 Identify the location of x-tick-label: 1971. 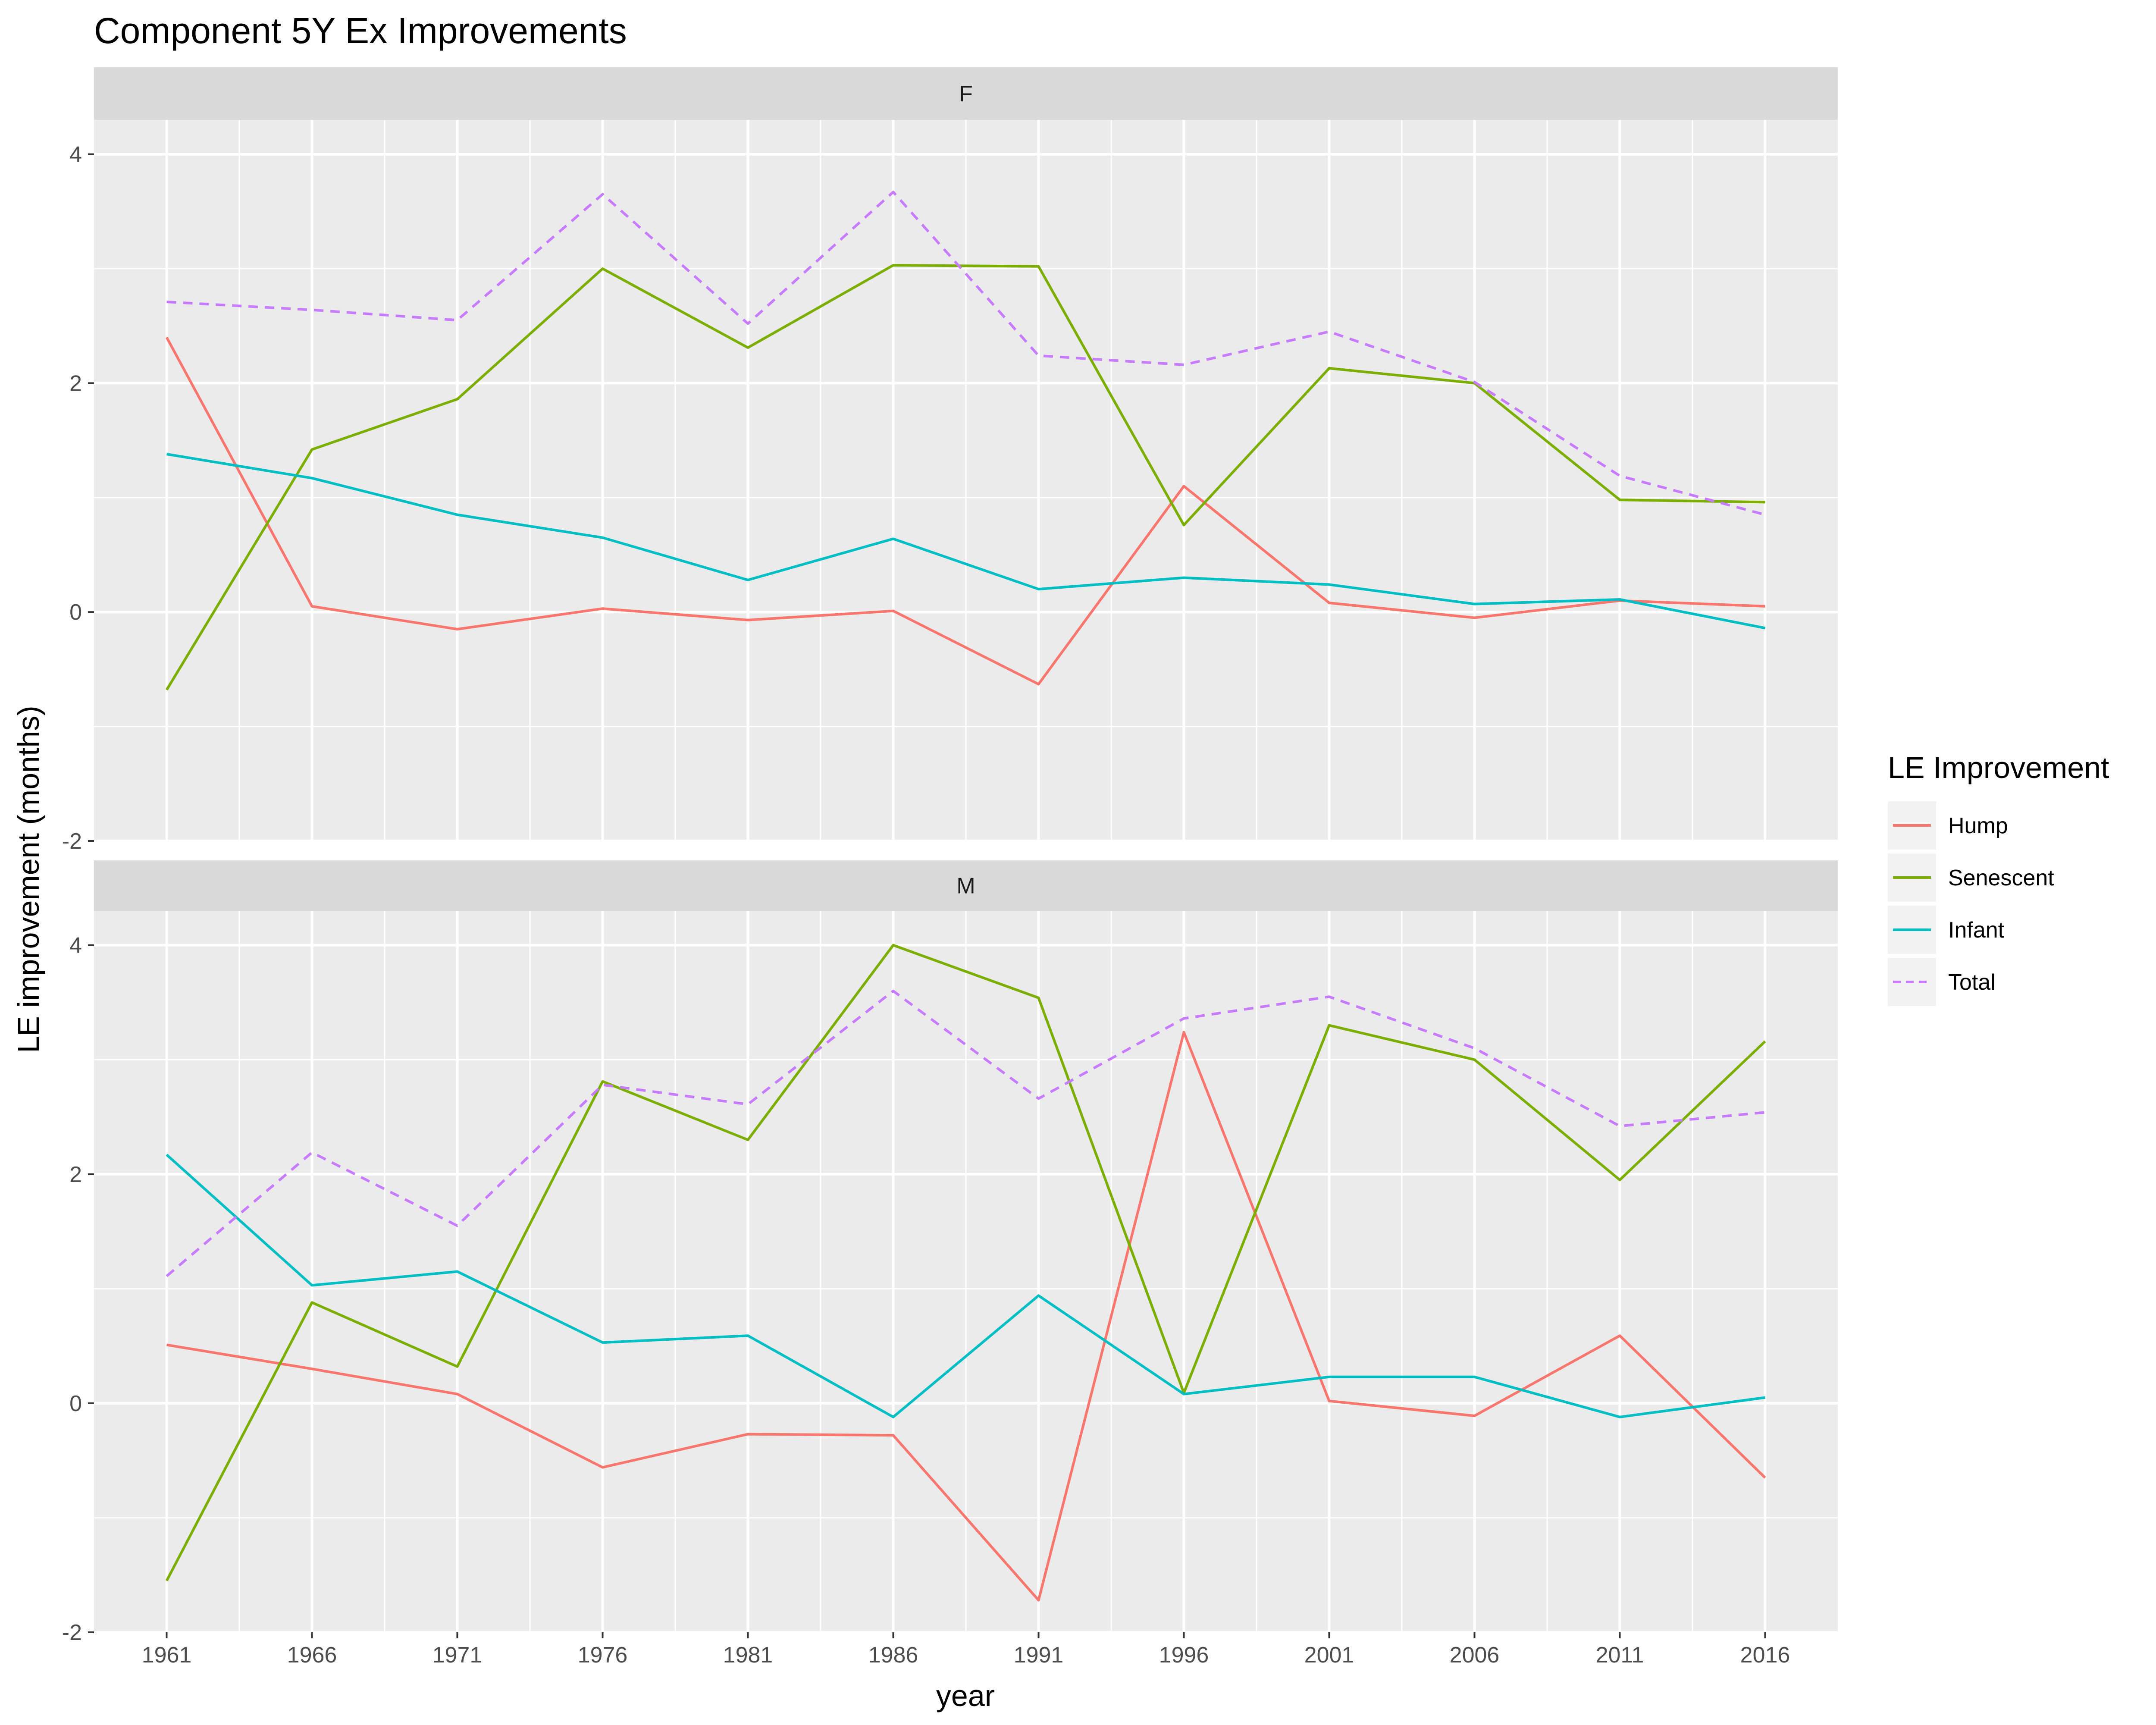
(457, 1655).